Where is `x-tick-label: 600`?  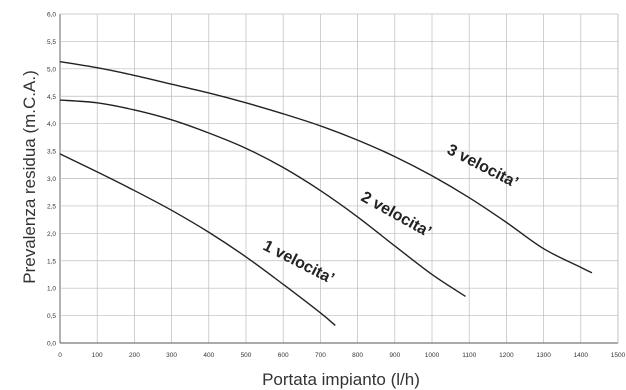
x-tick-label: 600 is located at coordinates (283, 355).